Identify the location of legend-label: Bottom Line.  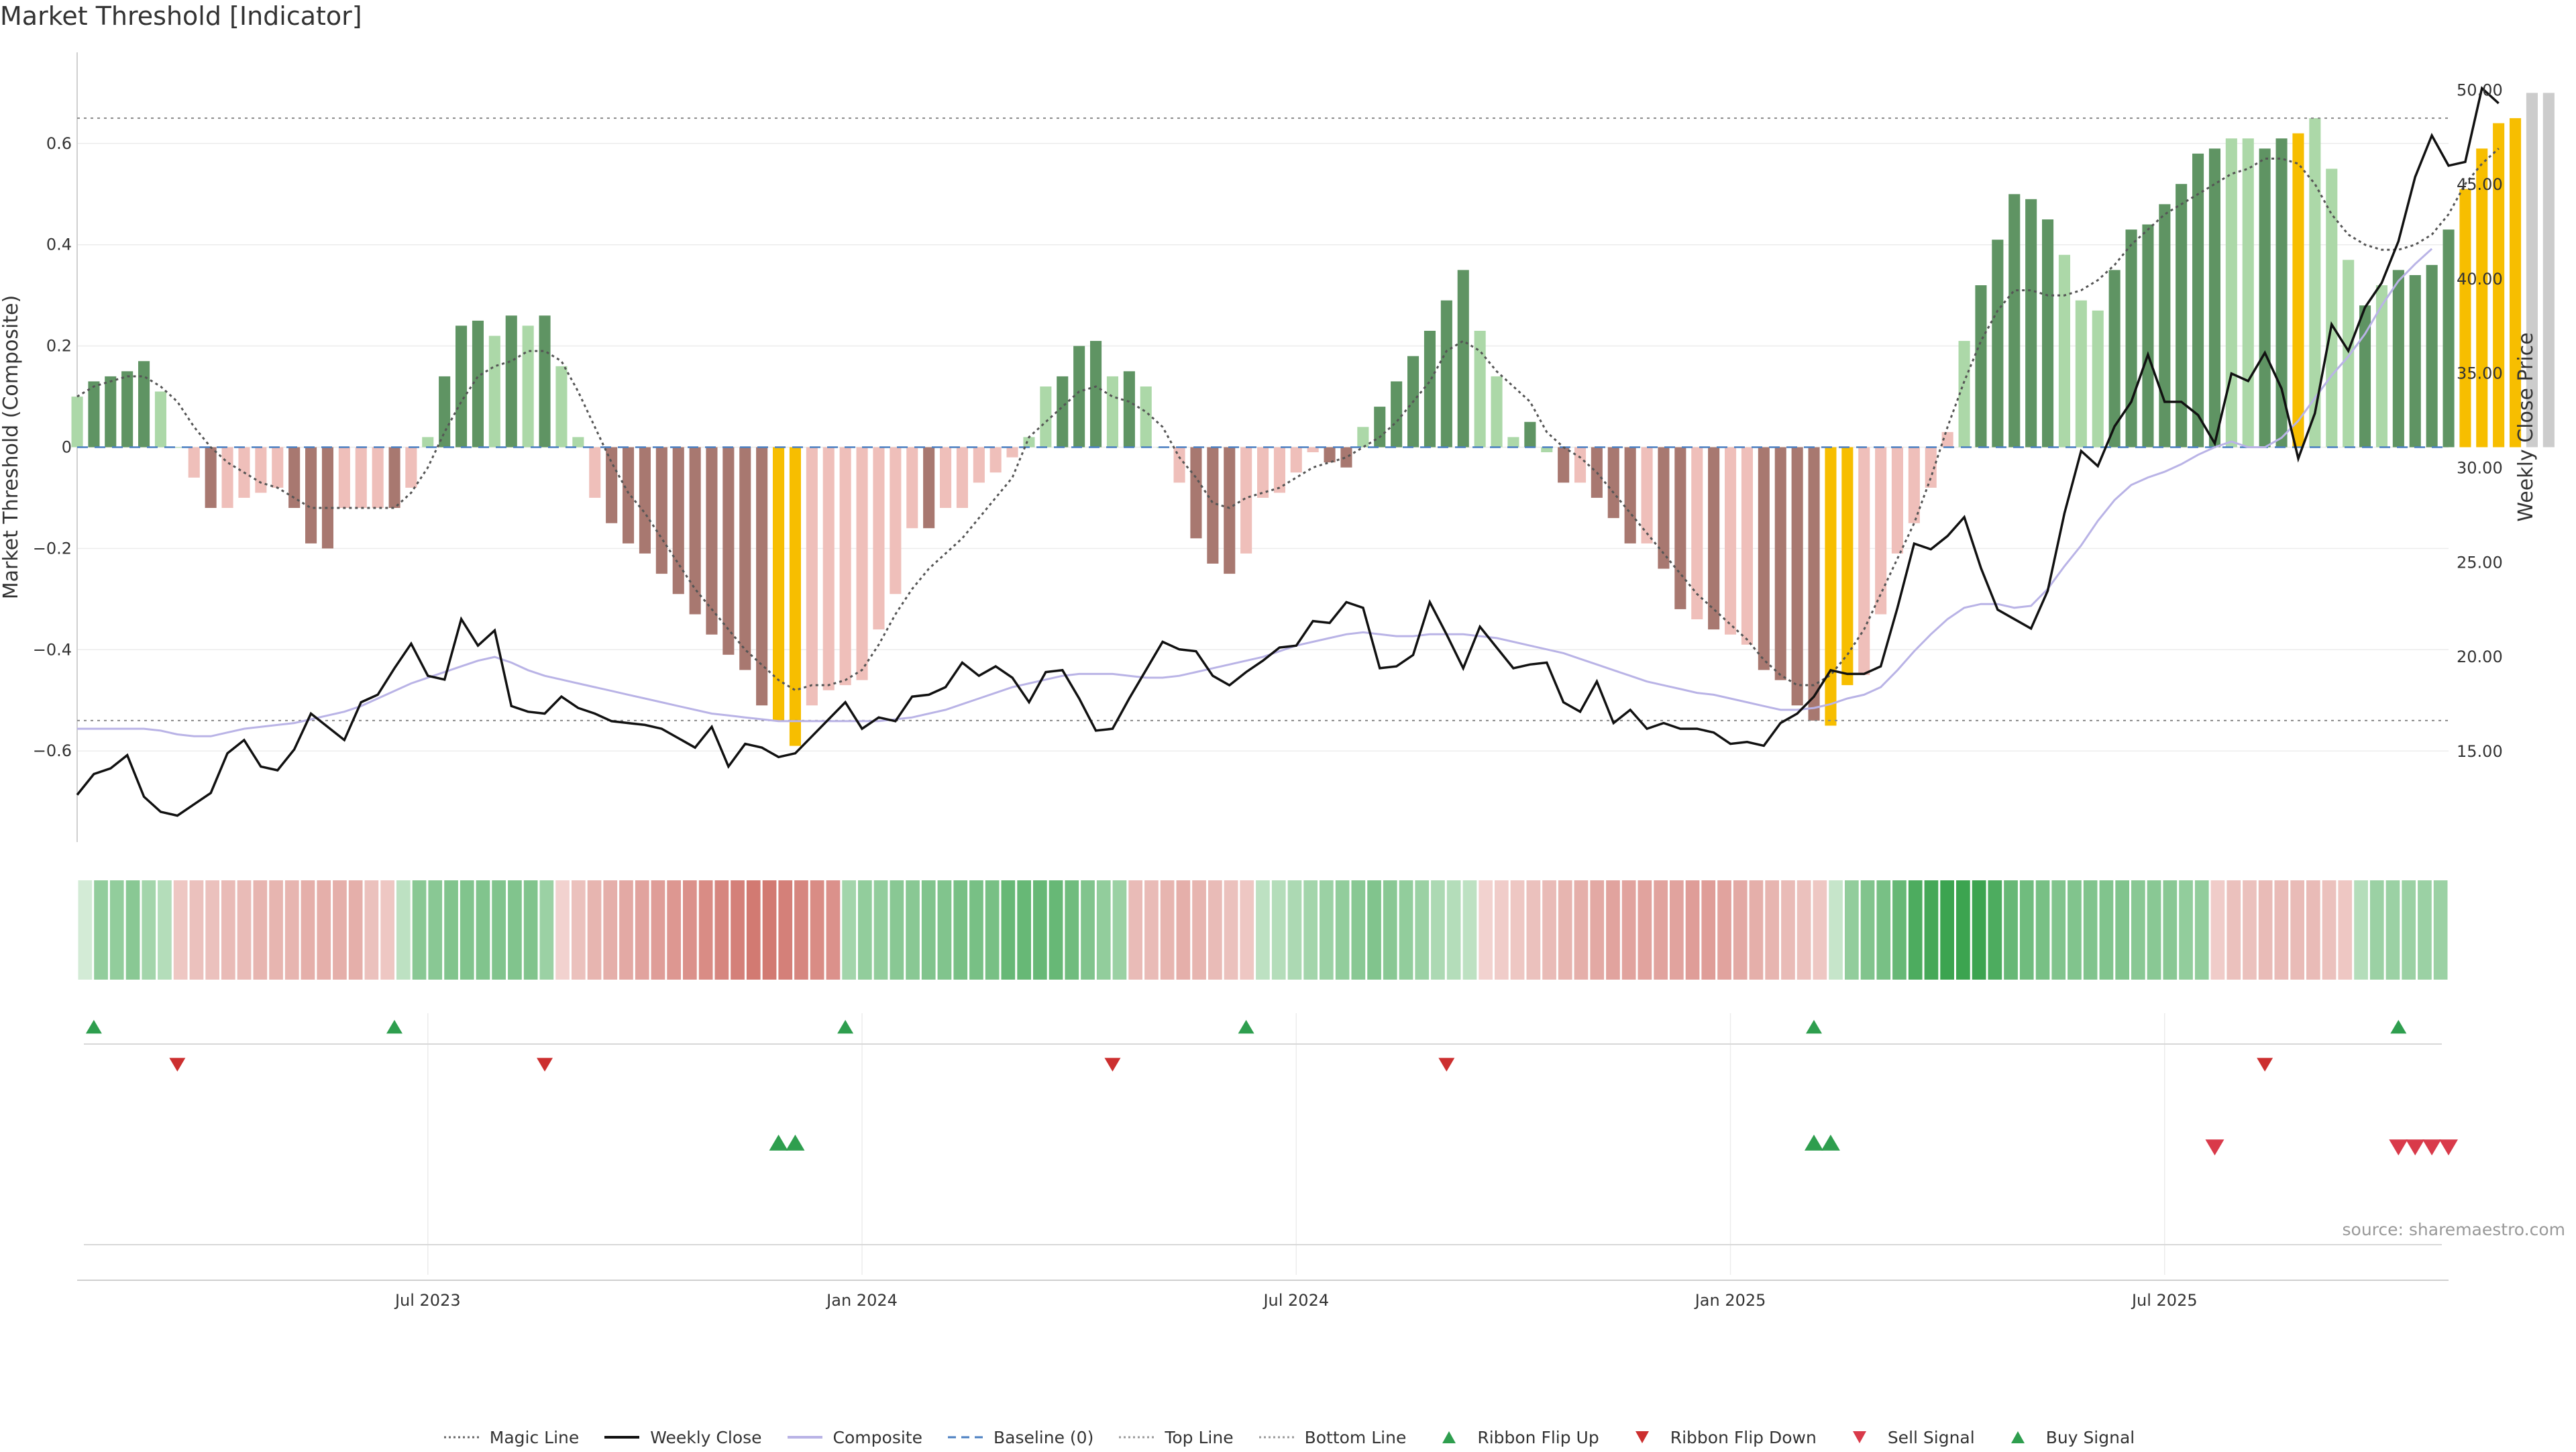
(1355, 1437).